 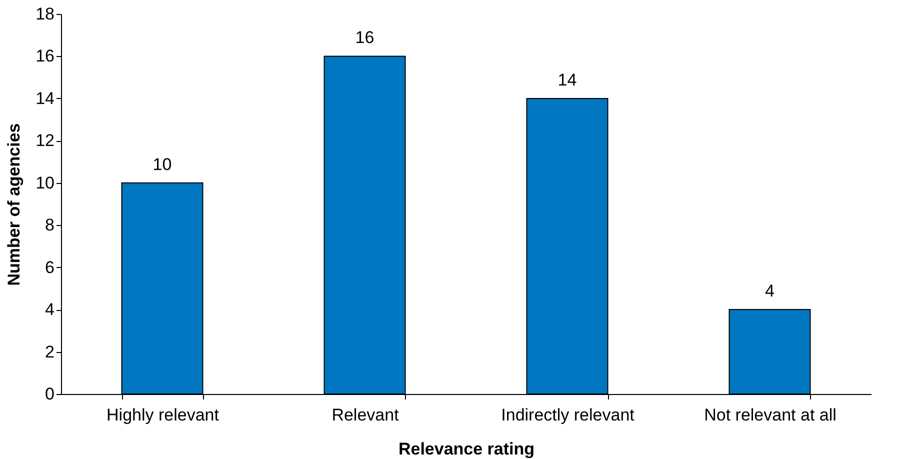 I want to click on y-tick-label: 10, so click(x=45, y=182).